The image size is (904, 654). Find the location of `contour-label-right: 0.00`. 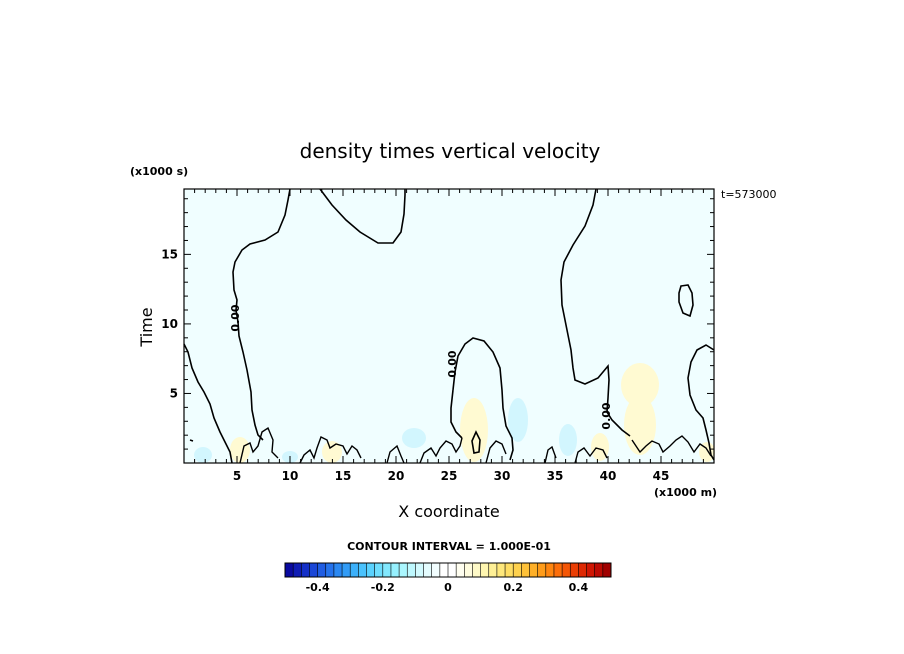

contour-label-right: 0.00 is located at coordinates (606, 415).